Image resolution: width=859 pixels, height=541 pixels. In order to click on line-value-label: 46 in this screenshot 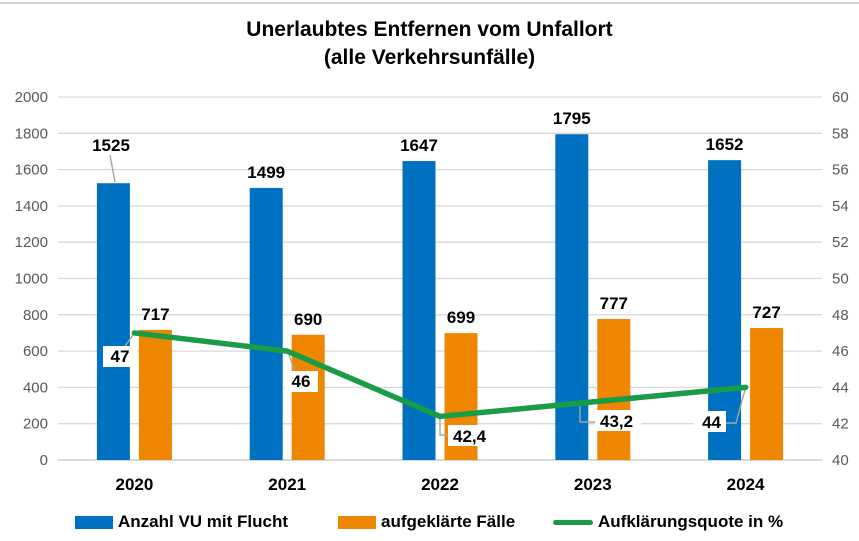, I will do `click(301, 381)`.